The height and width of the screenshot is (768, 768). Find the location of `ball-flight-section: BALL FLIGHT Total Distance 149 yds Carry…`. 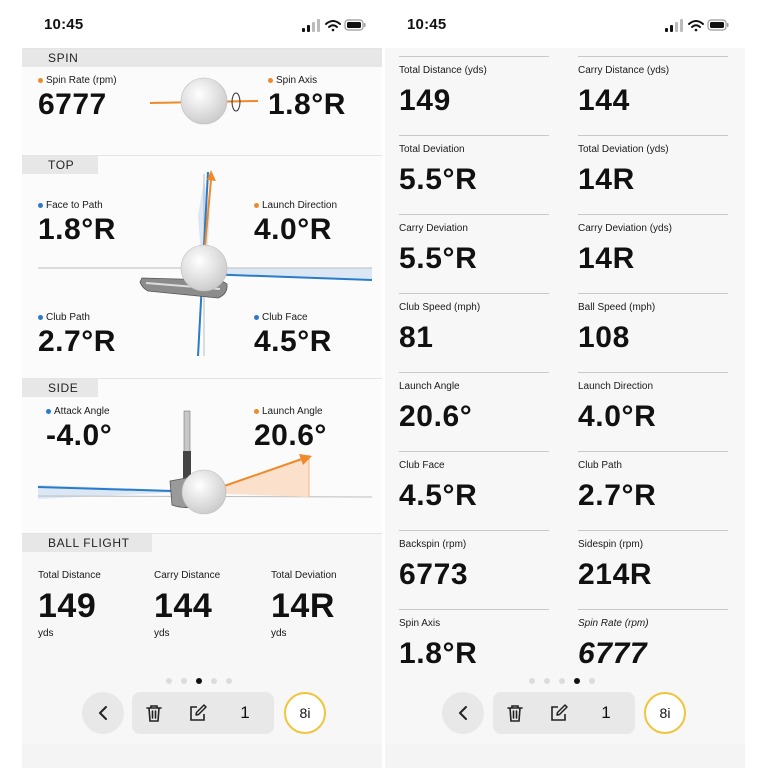

ball-flight-section: BALL FLIGHT Total Distance 149 yds Carry… is located at coordinates (202, 593).